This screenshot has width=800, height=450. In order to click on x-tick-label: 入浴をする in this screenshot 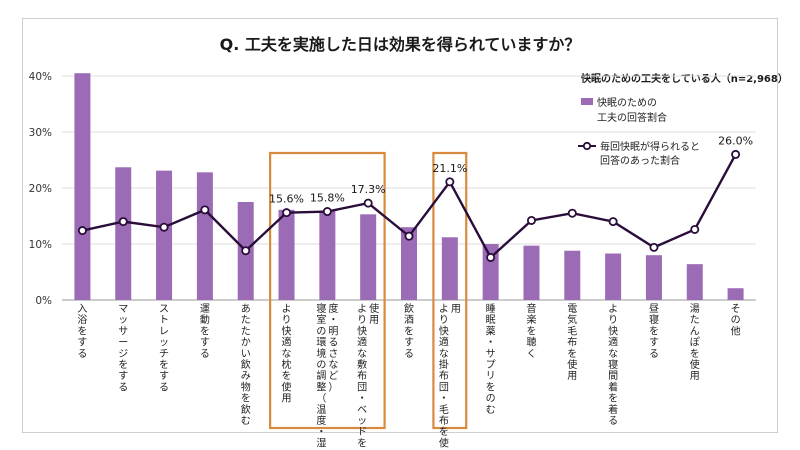, I will do `click(82, 332)`.